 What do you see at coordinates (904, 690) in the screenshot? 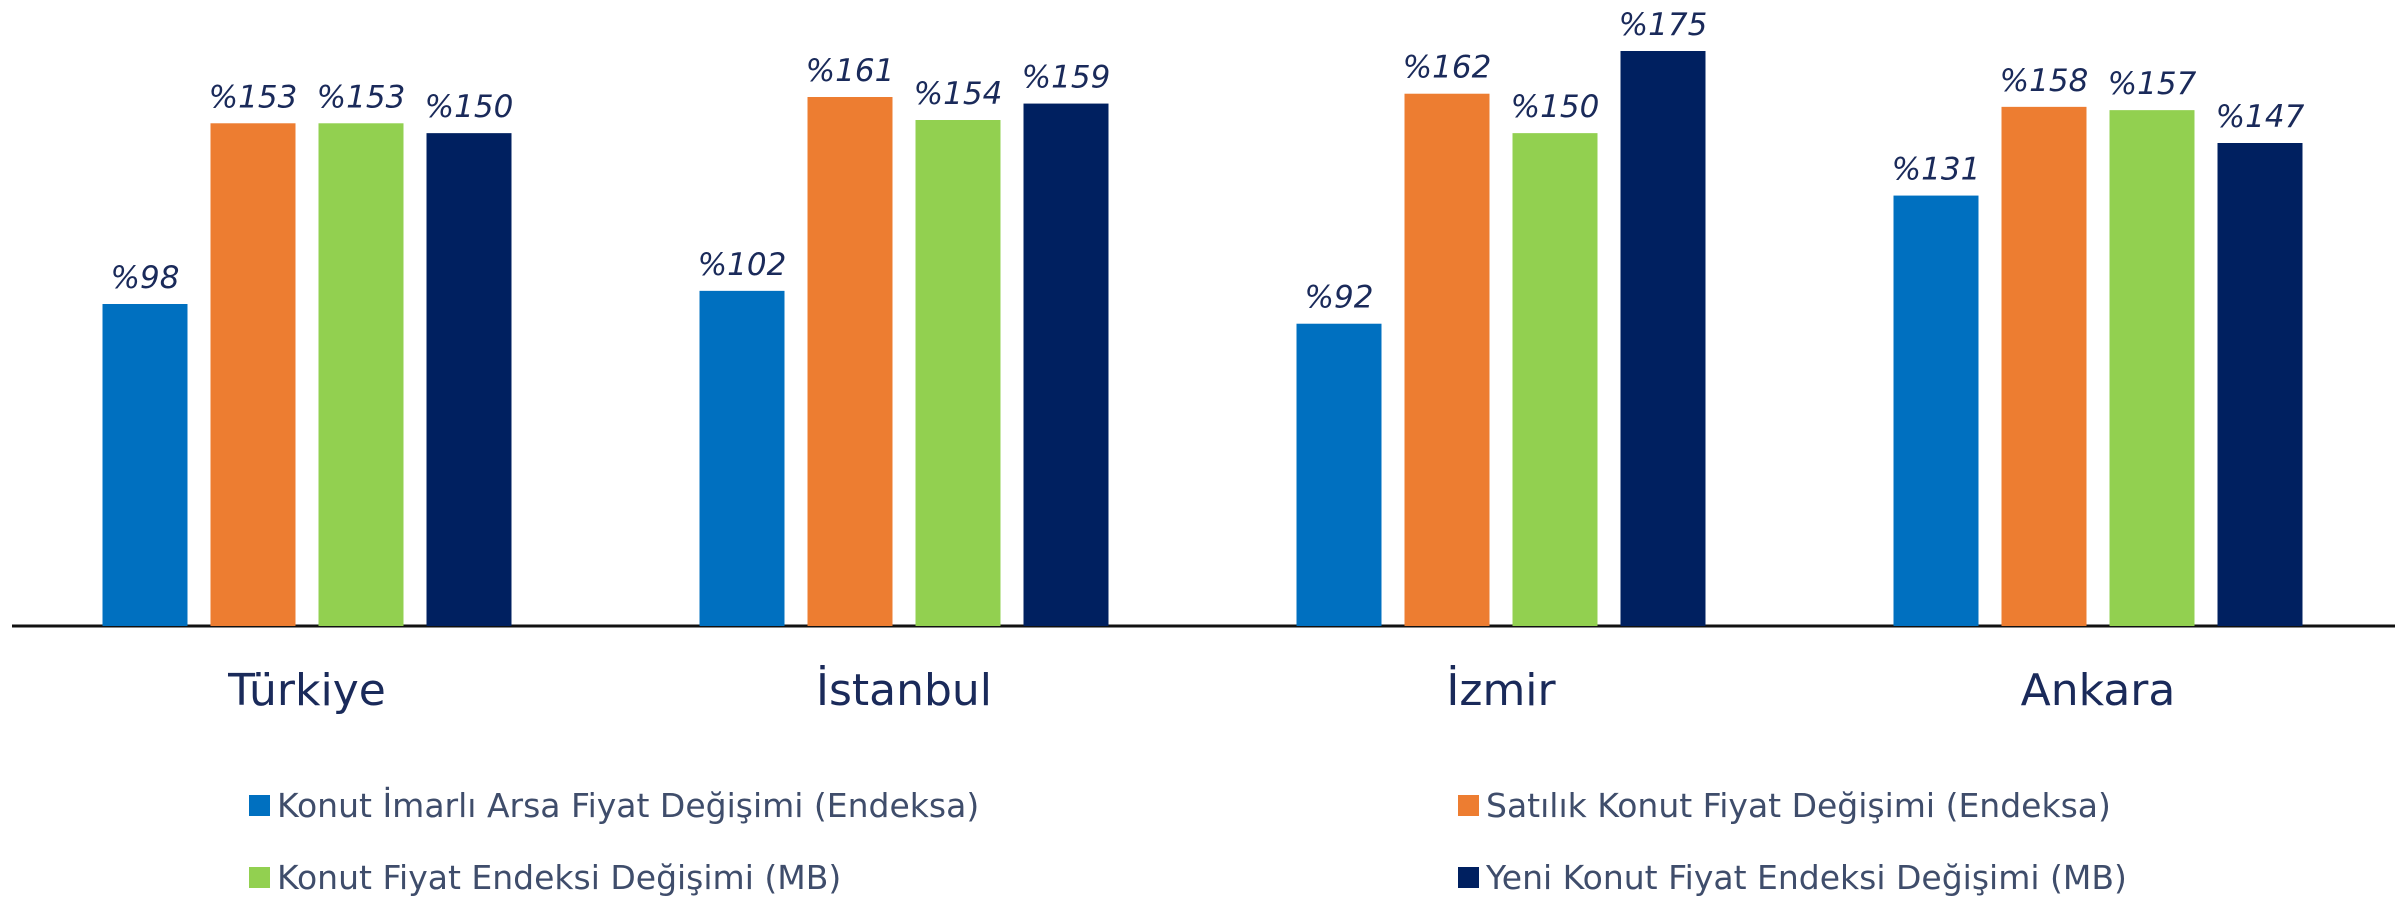
I see `x-tick-label: İstanbul` at bounding box center [904, 690].